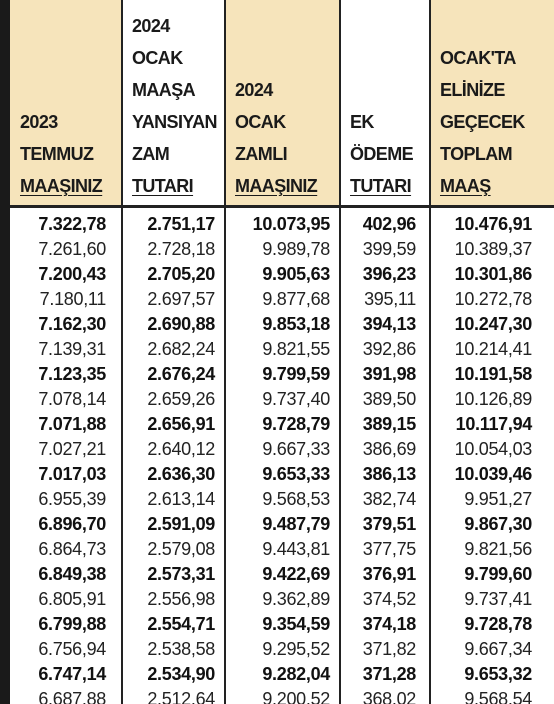 This screenshot has height=704, width=554. I want to click on column-header: 2024 OCAK MAAŞA YANSIYAN ZAM TUTARI, so click(173, 102).